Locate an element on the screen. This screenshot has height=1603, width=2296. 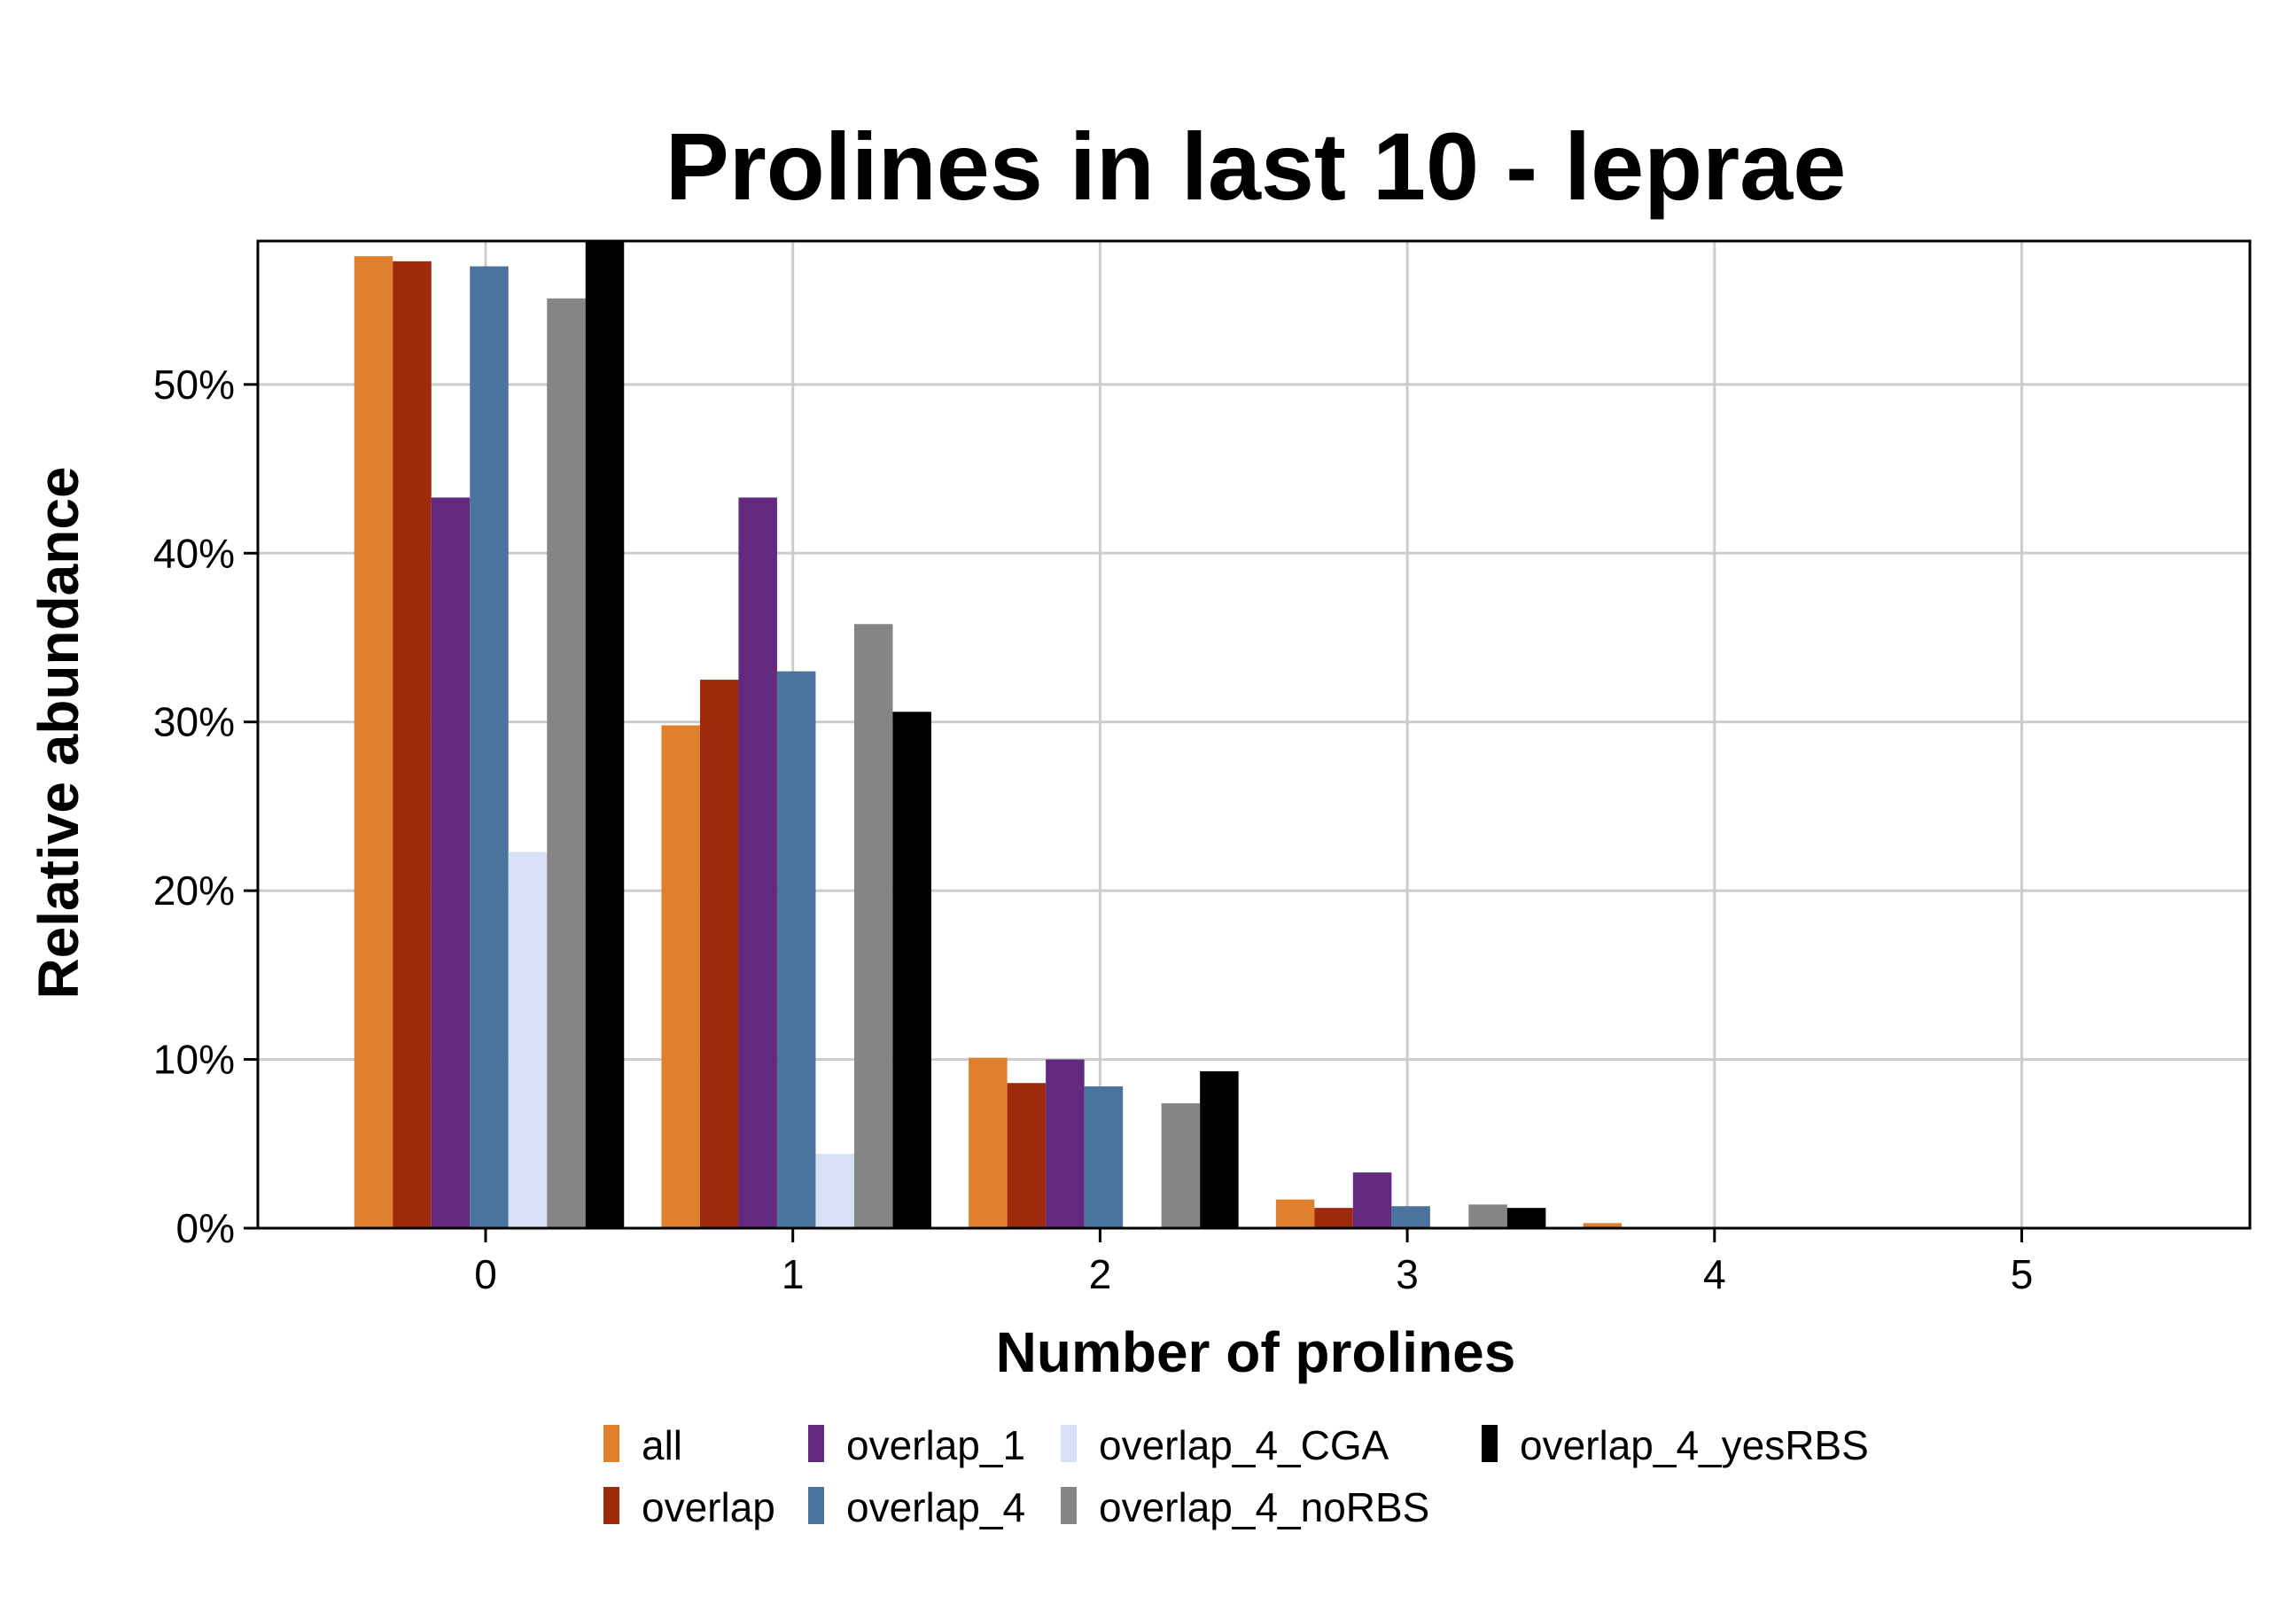
legend-label: overlap is located at coordinates (708, 1507).